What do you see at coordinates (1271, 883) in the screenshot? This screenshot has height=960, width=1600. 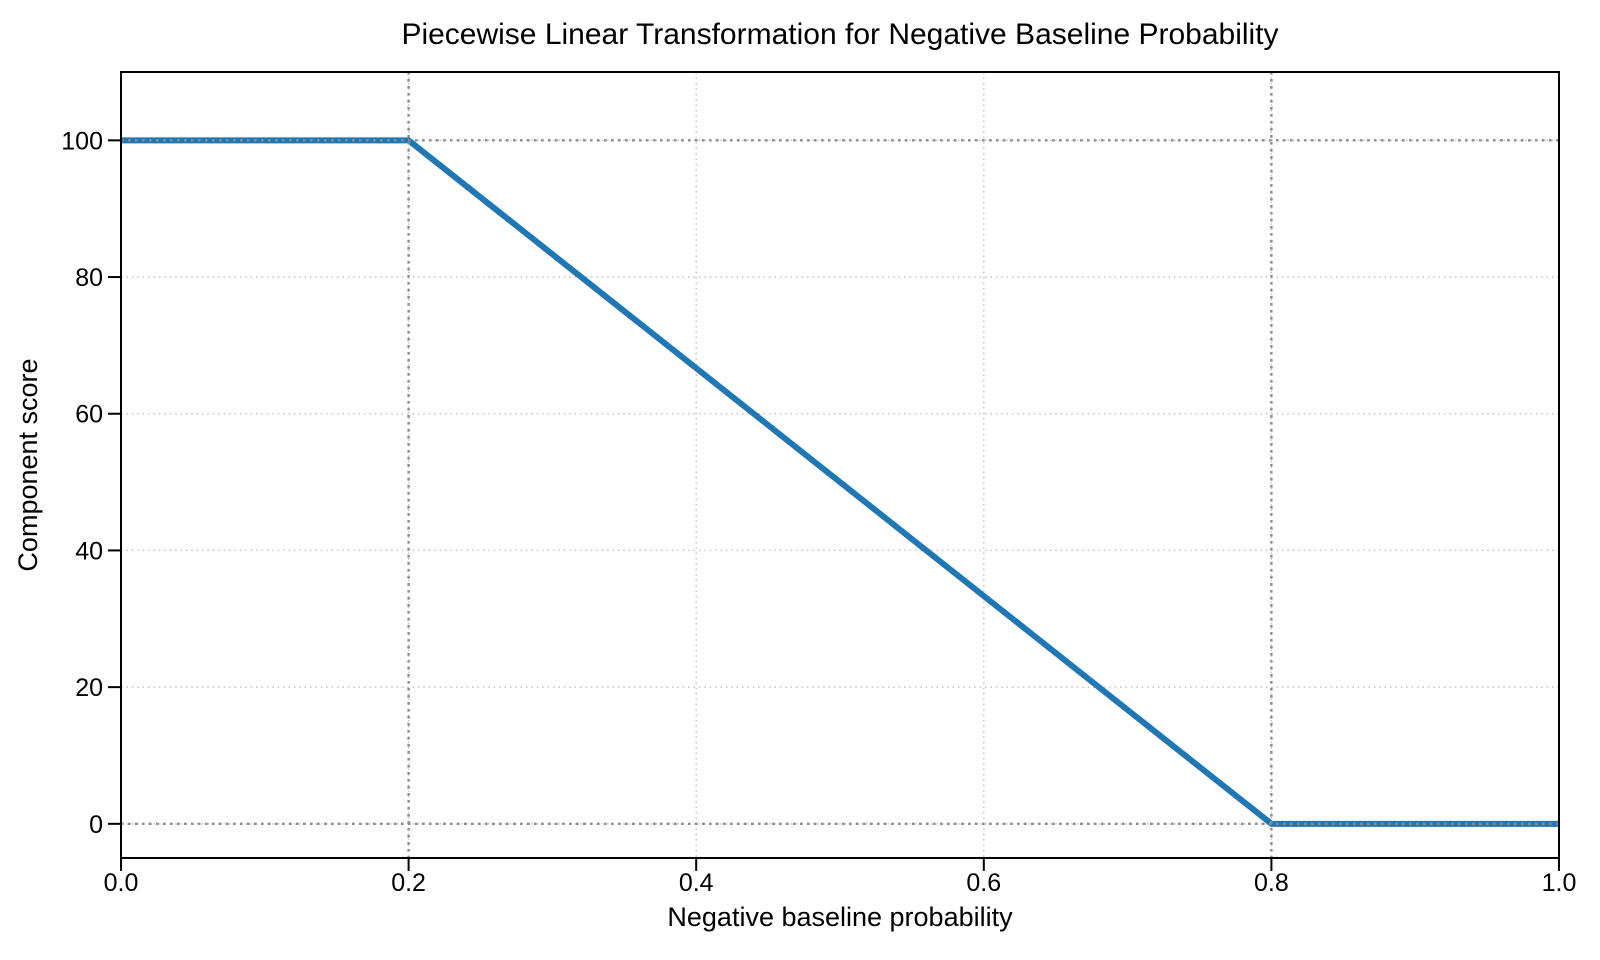 I see `x-tick-label: 0.8` at bounding box center [1271, 883].